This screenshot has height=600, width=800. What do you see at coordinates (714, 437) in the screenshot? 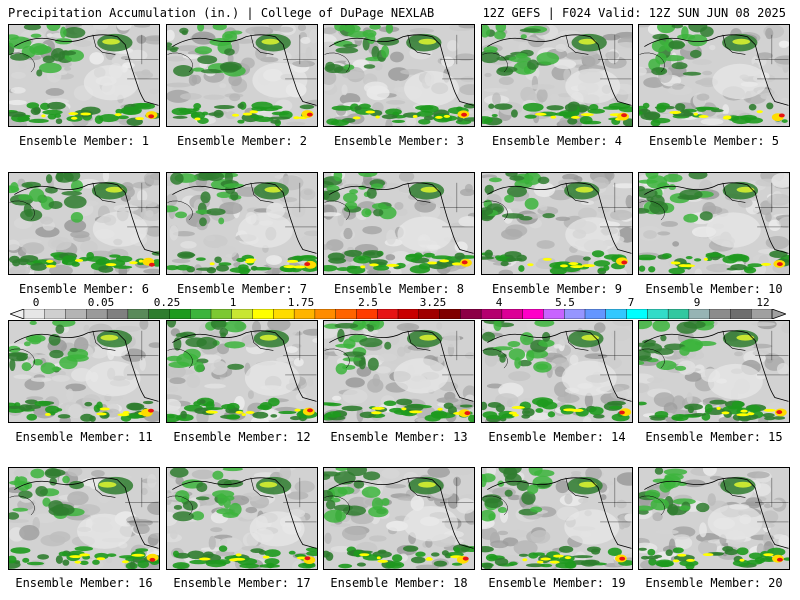
I see `ensemble-member-label: Ensemble Member: 15` at bounding box center [714, 437].